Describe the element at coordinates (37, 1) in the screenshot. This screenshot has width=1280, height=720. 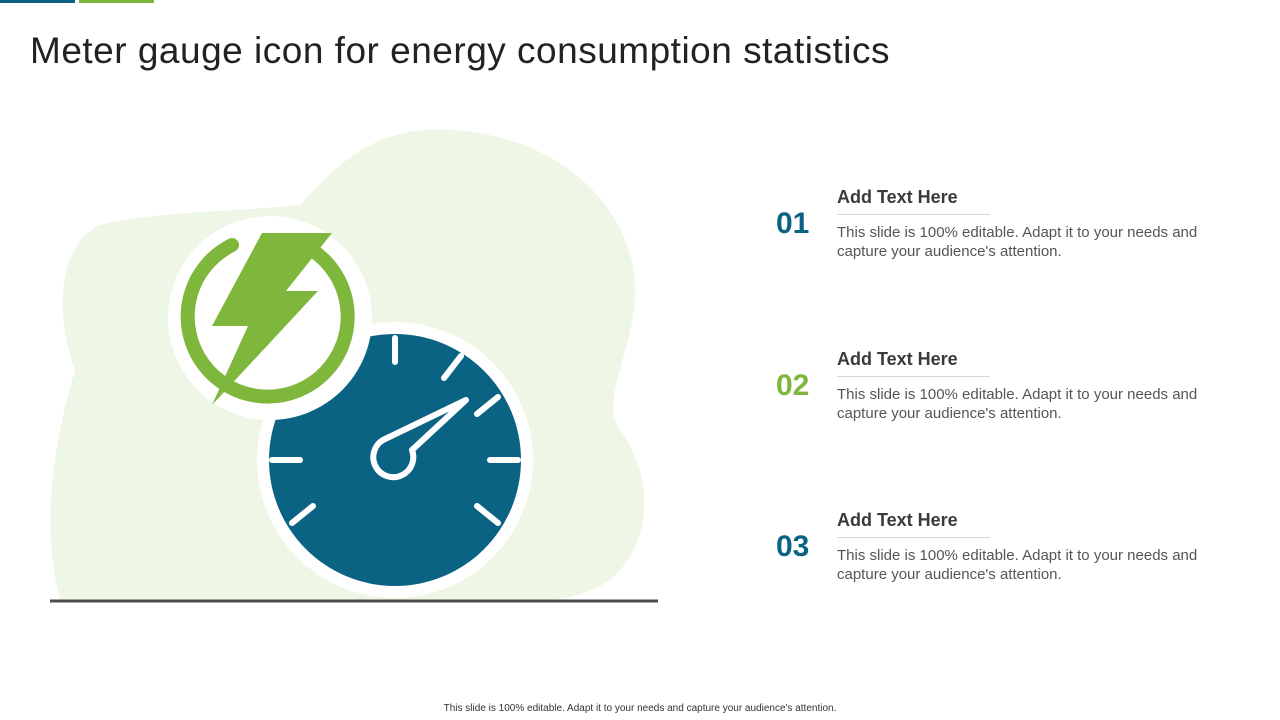
I see `accent-bar-teal` at that location.